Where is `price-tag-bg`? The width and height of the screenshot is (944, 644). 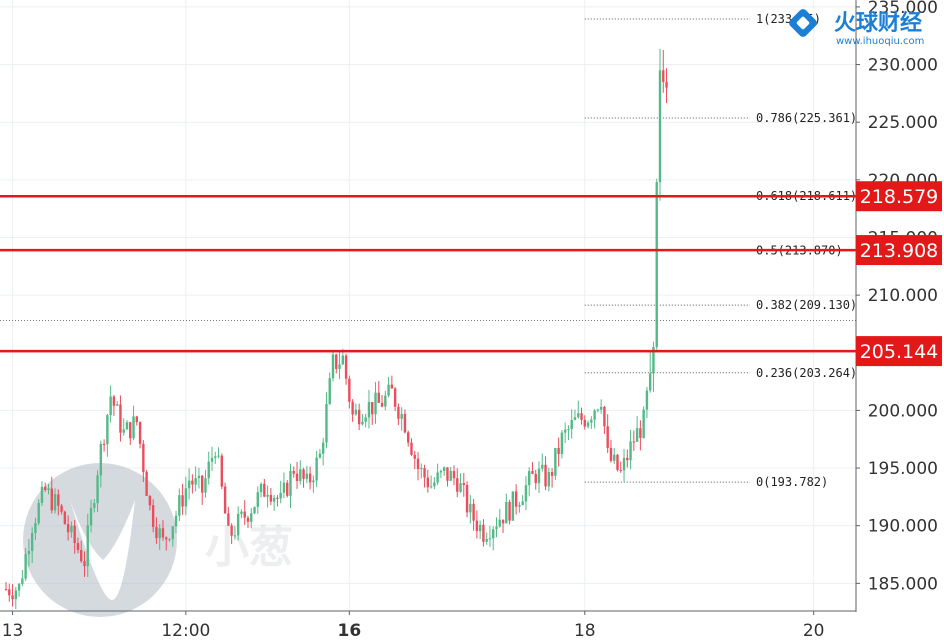
price-tag-bg is located at coordinates (899, 196).